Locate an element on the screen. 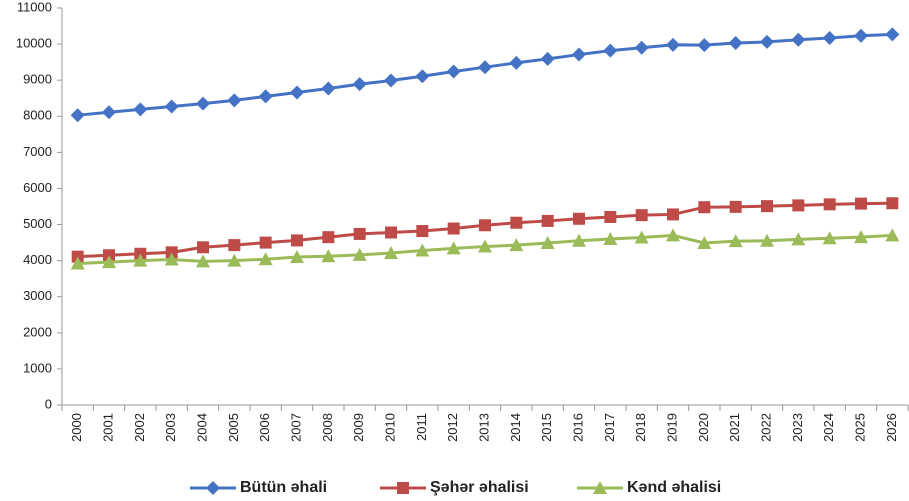  y-tick-label: 11000 is located at coordinates (34, 7).